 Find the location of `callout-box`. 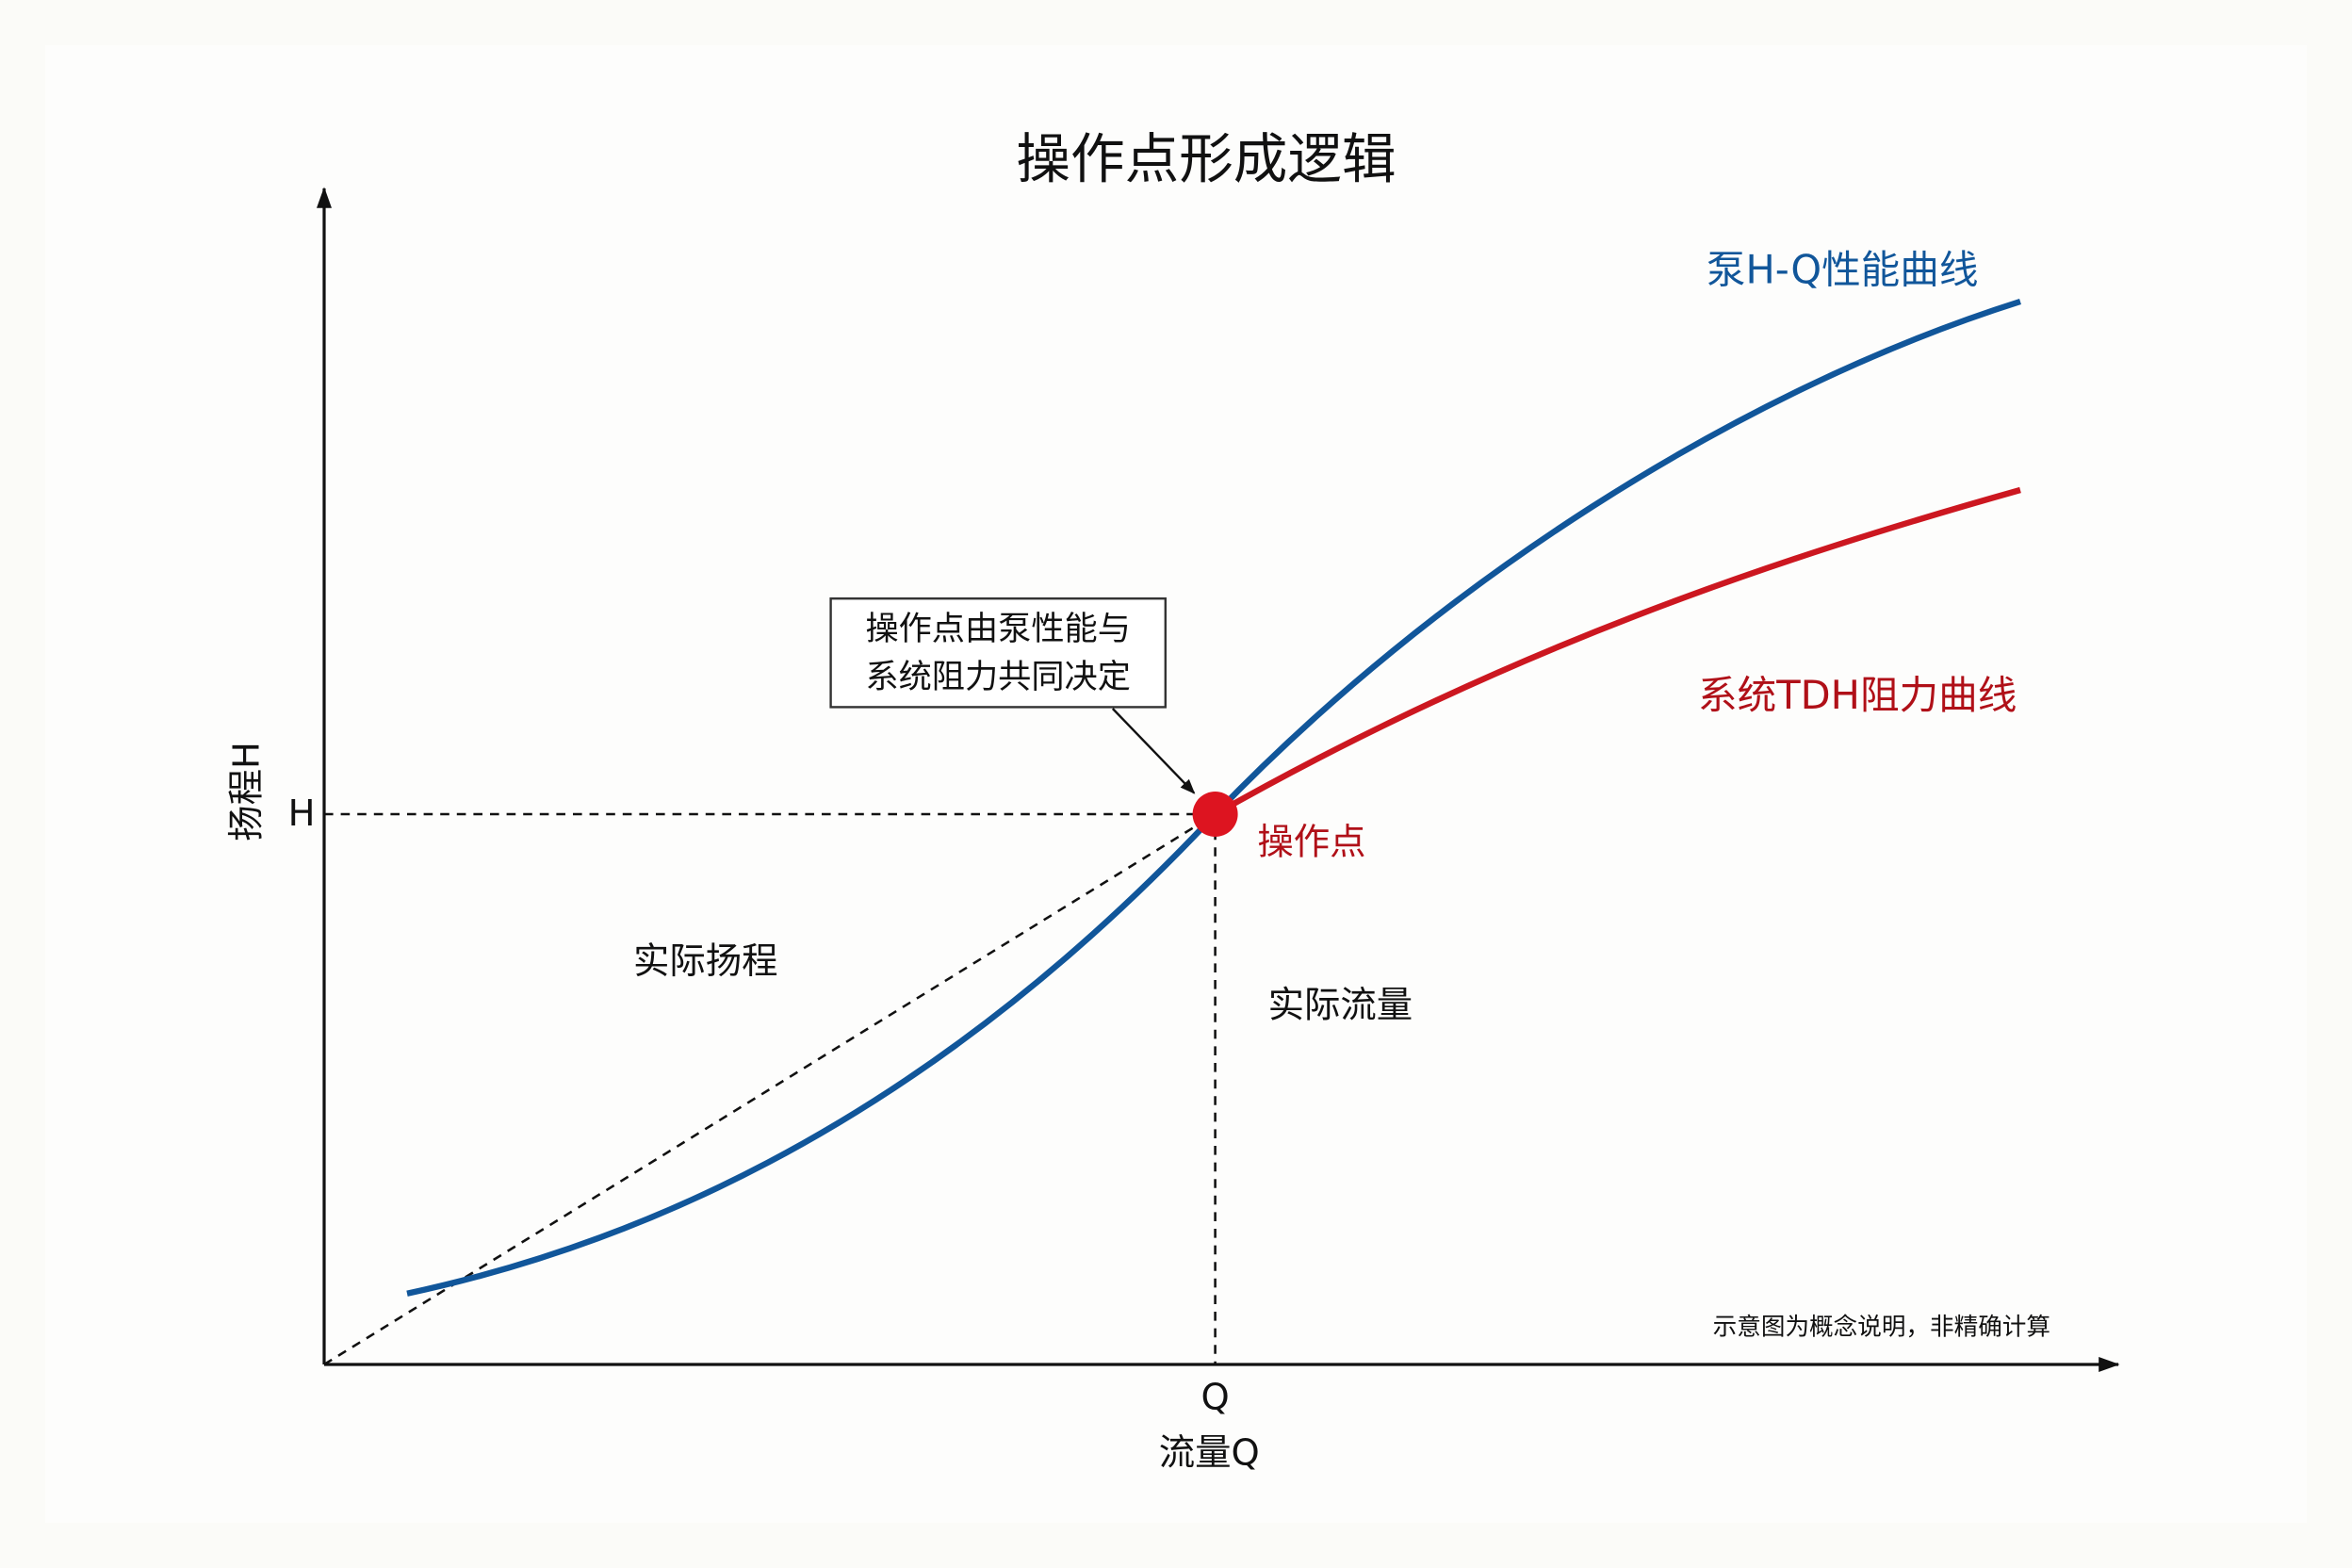

callout-box is located at coordinates (998, 653).